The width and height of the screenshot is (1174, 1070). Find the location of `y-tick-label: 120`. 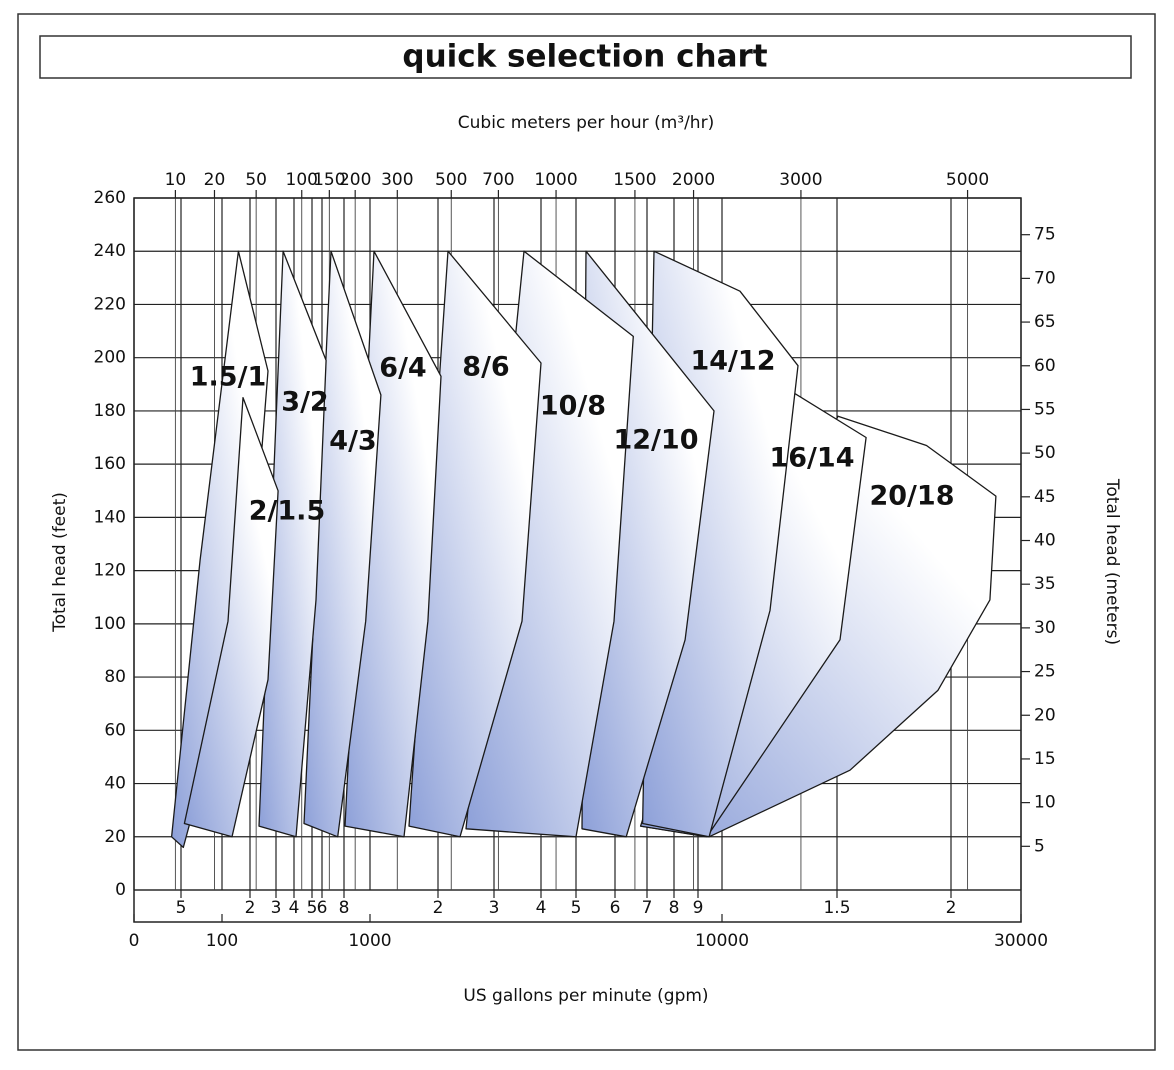

y-tick-label: 120 is located at coordinates (110, 571).